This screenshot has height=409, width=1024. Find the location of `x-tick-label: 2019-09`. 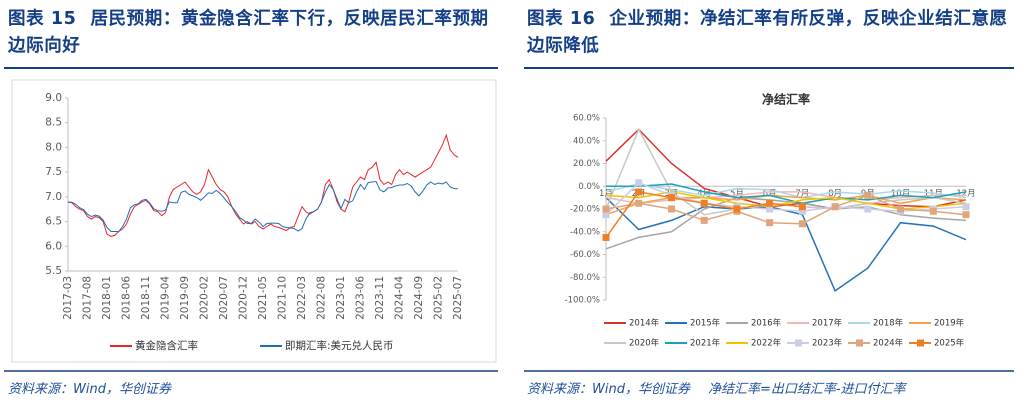

x-tick-label: 2019-09 is located at coordinates (185, 298).